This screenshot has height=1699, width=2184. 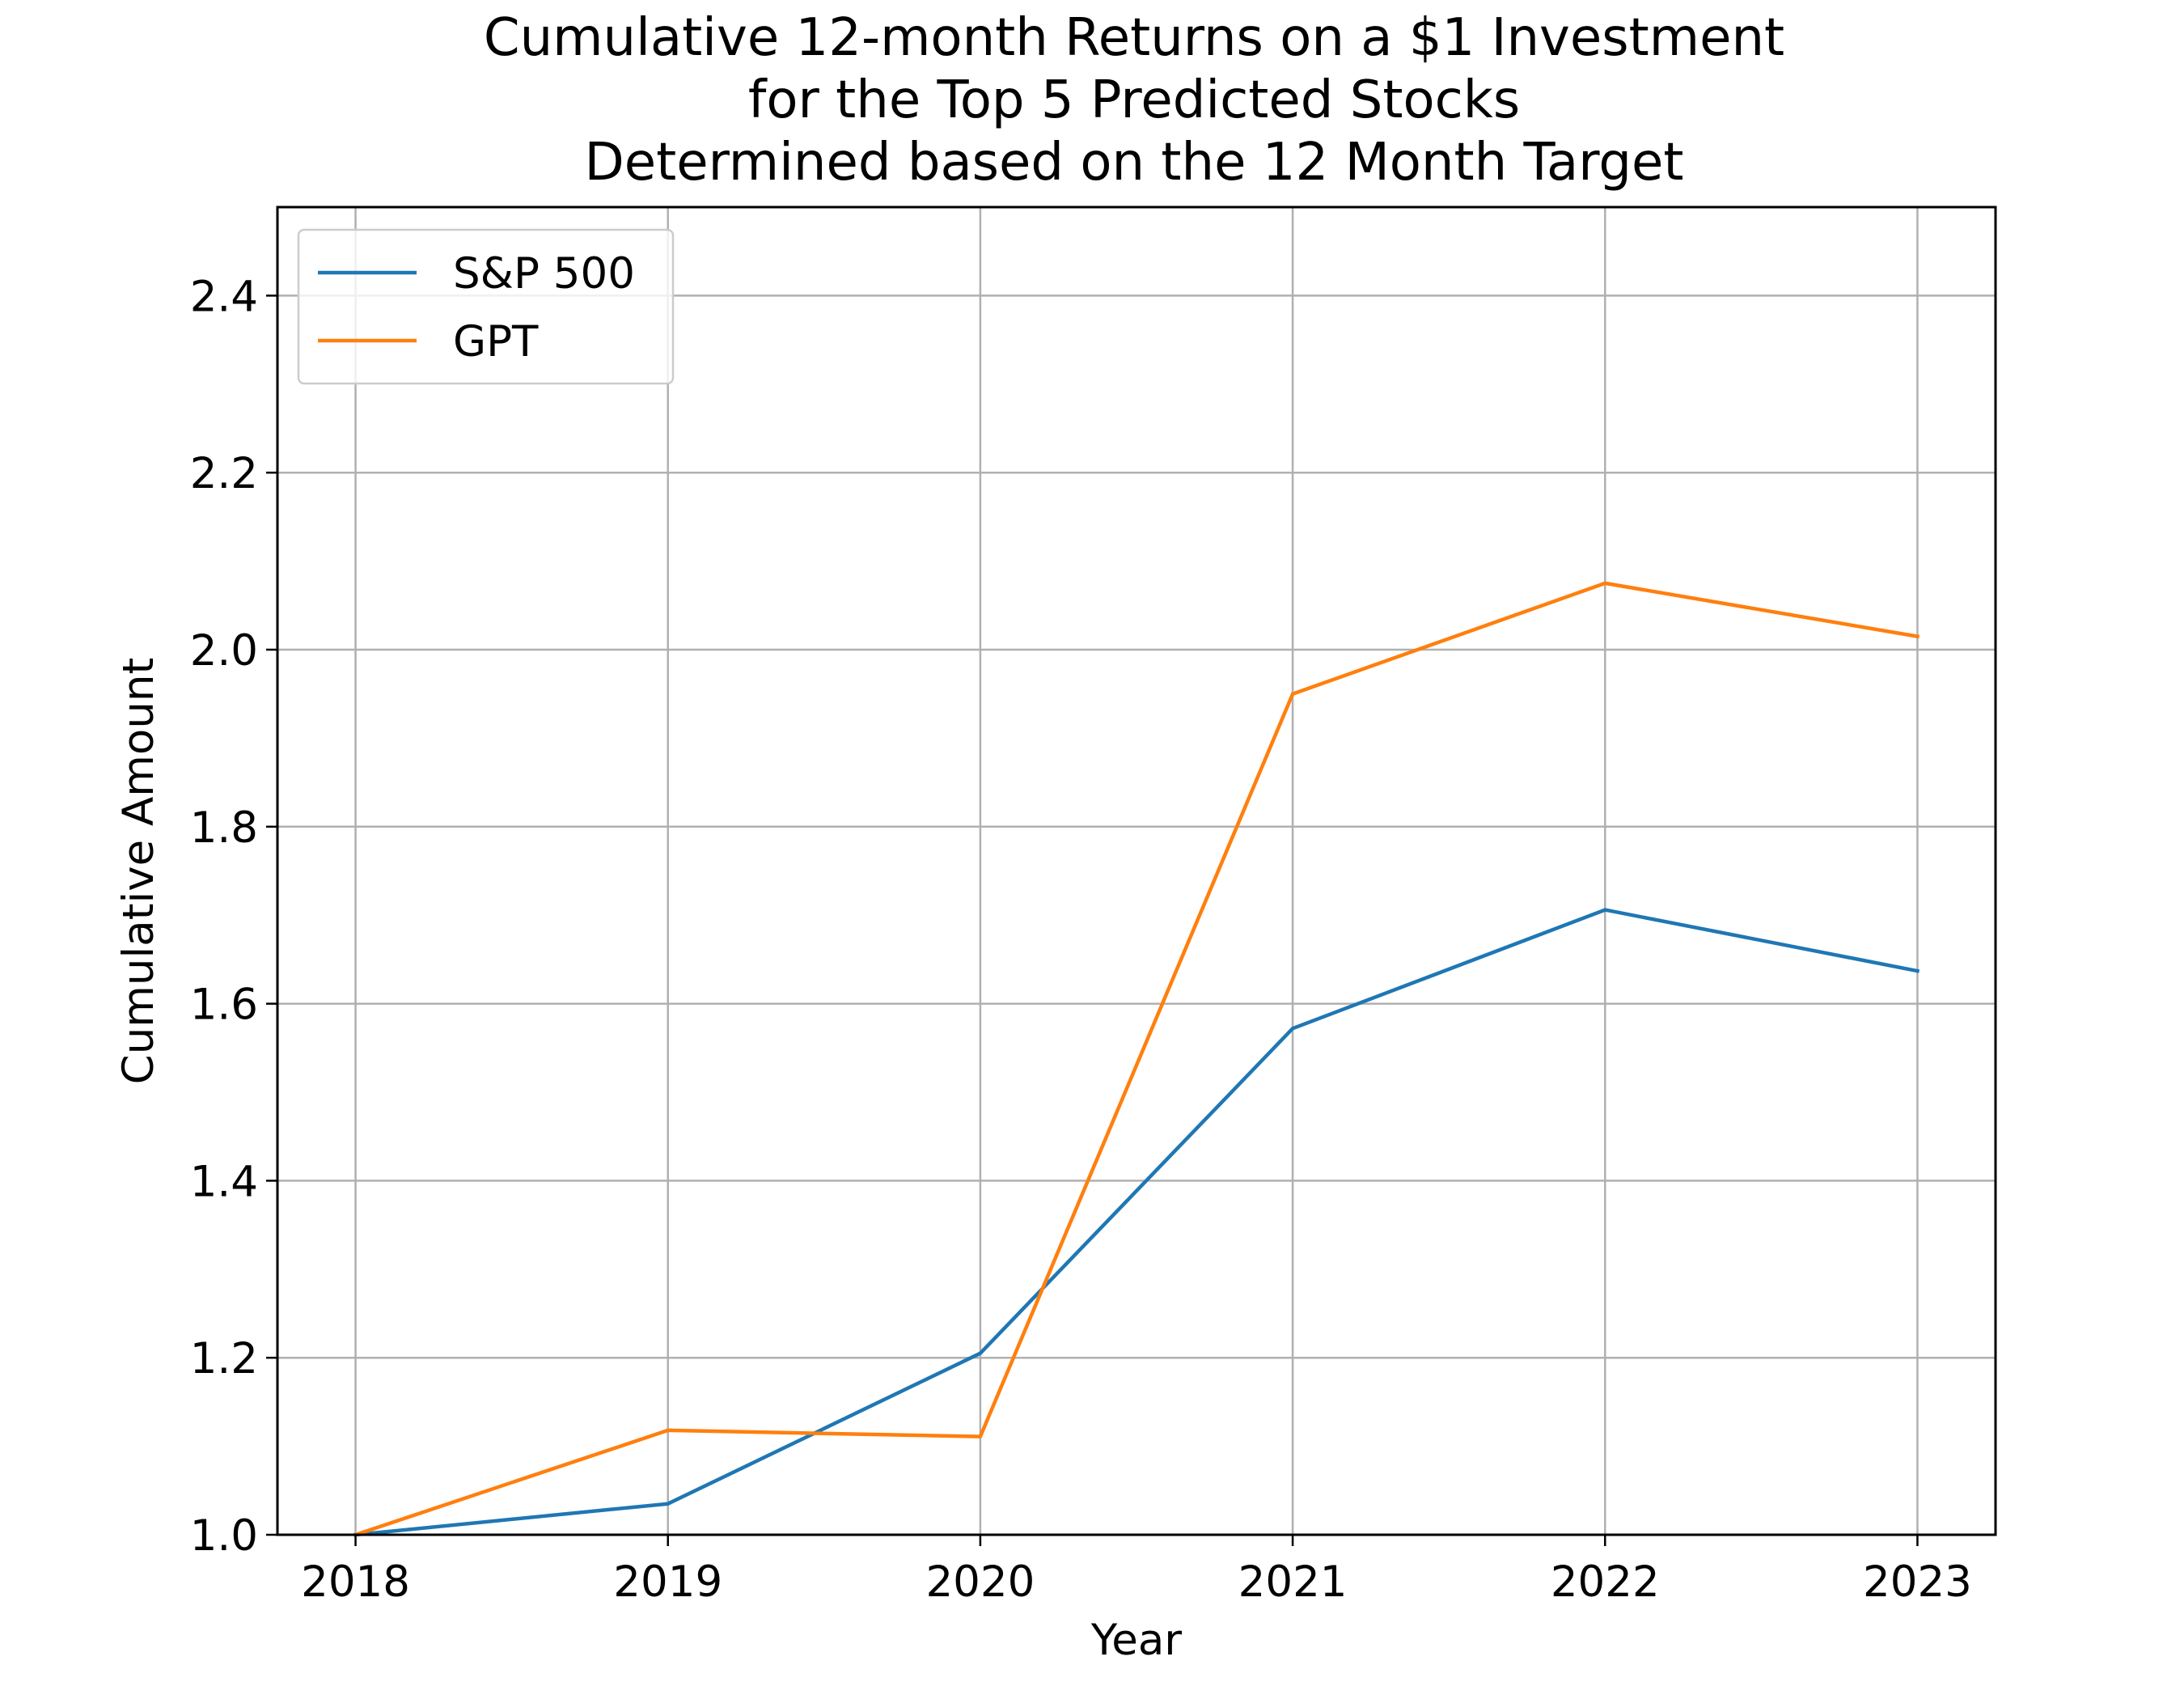 I want to click on x-tick-label: 2018, so click(x=355, y=1582).